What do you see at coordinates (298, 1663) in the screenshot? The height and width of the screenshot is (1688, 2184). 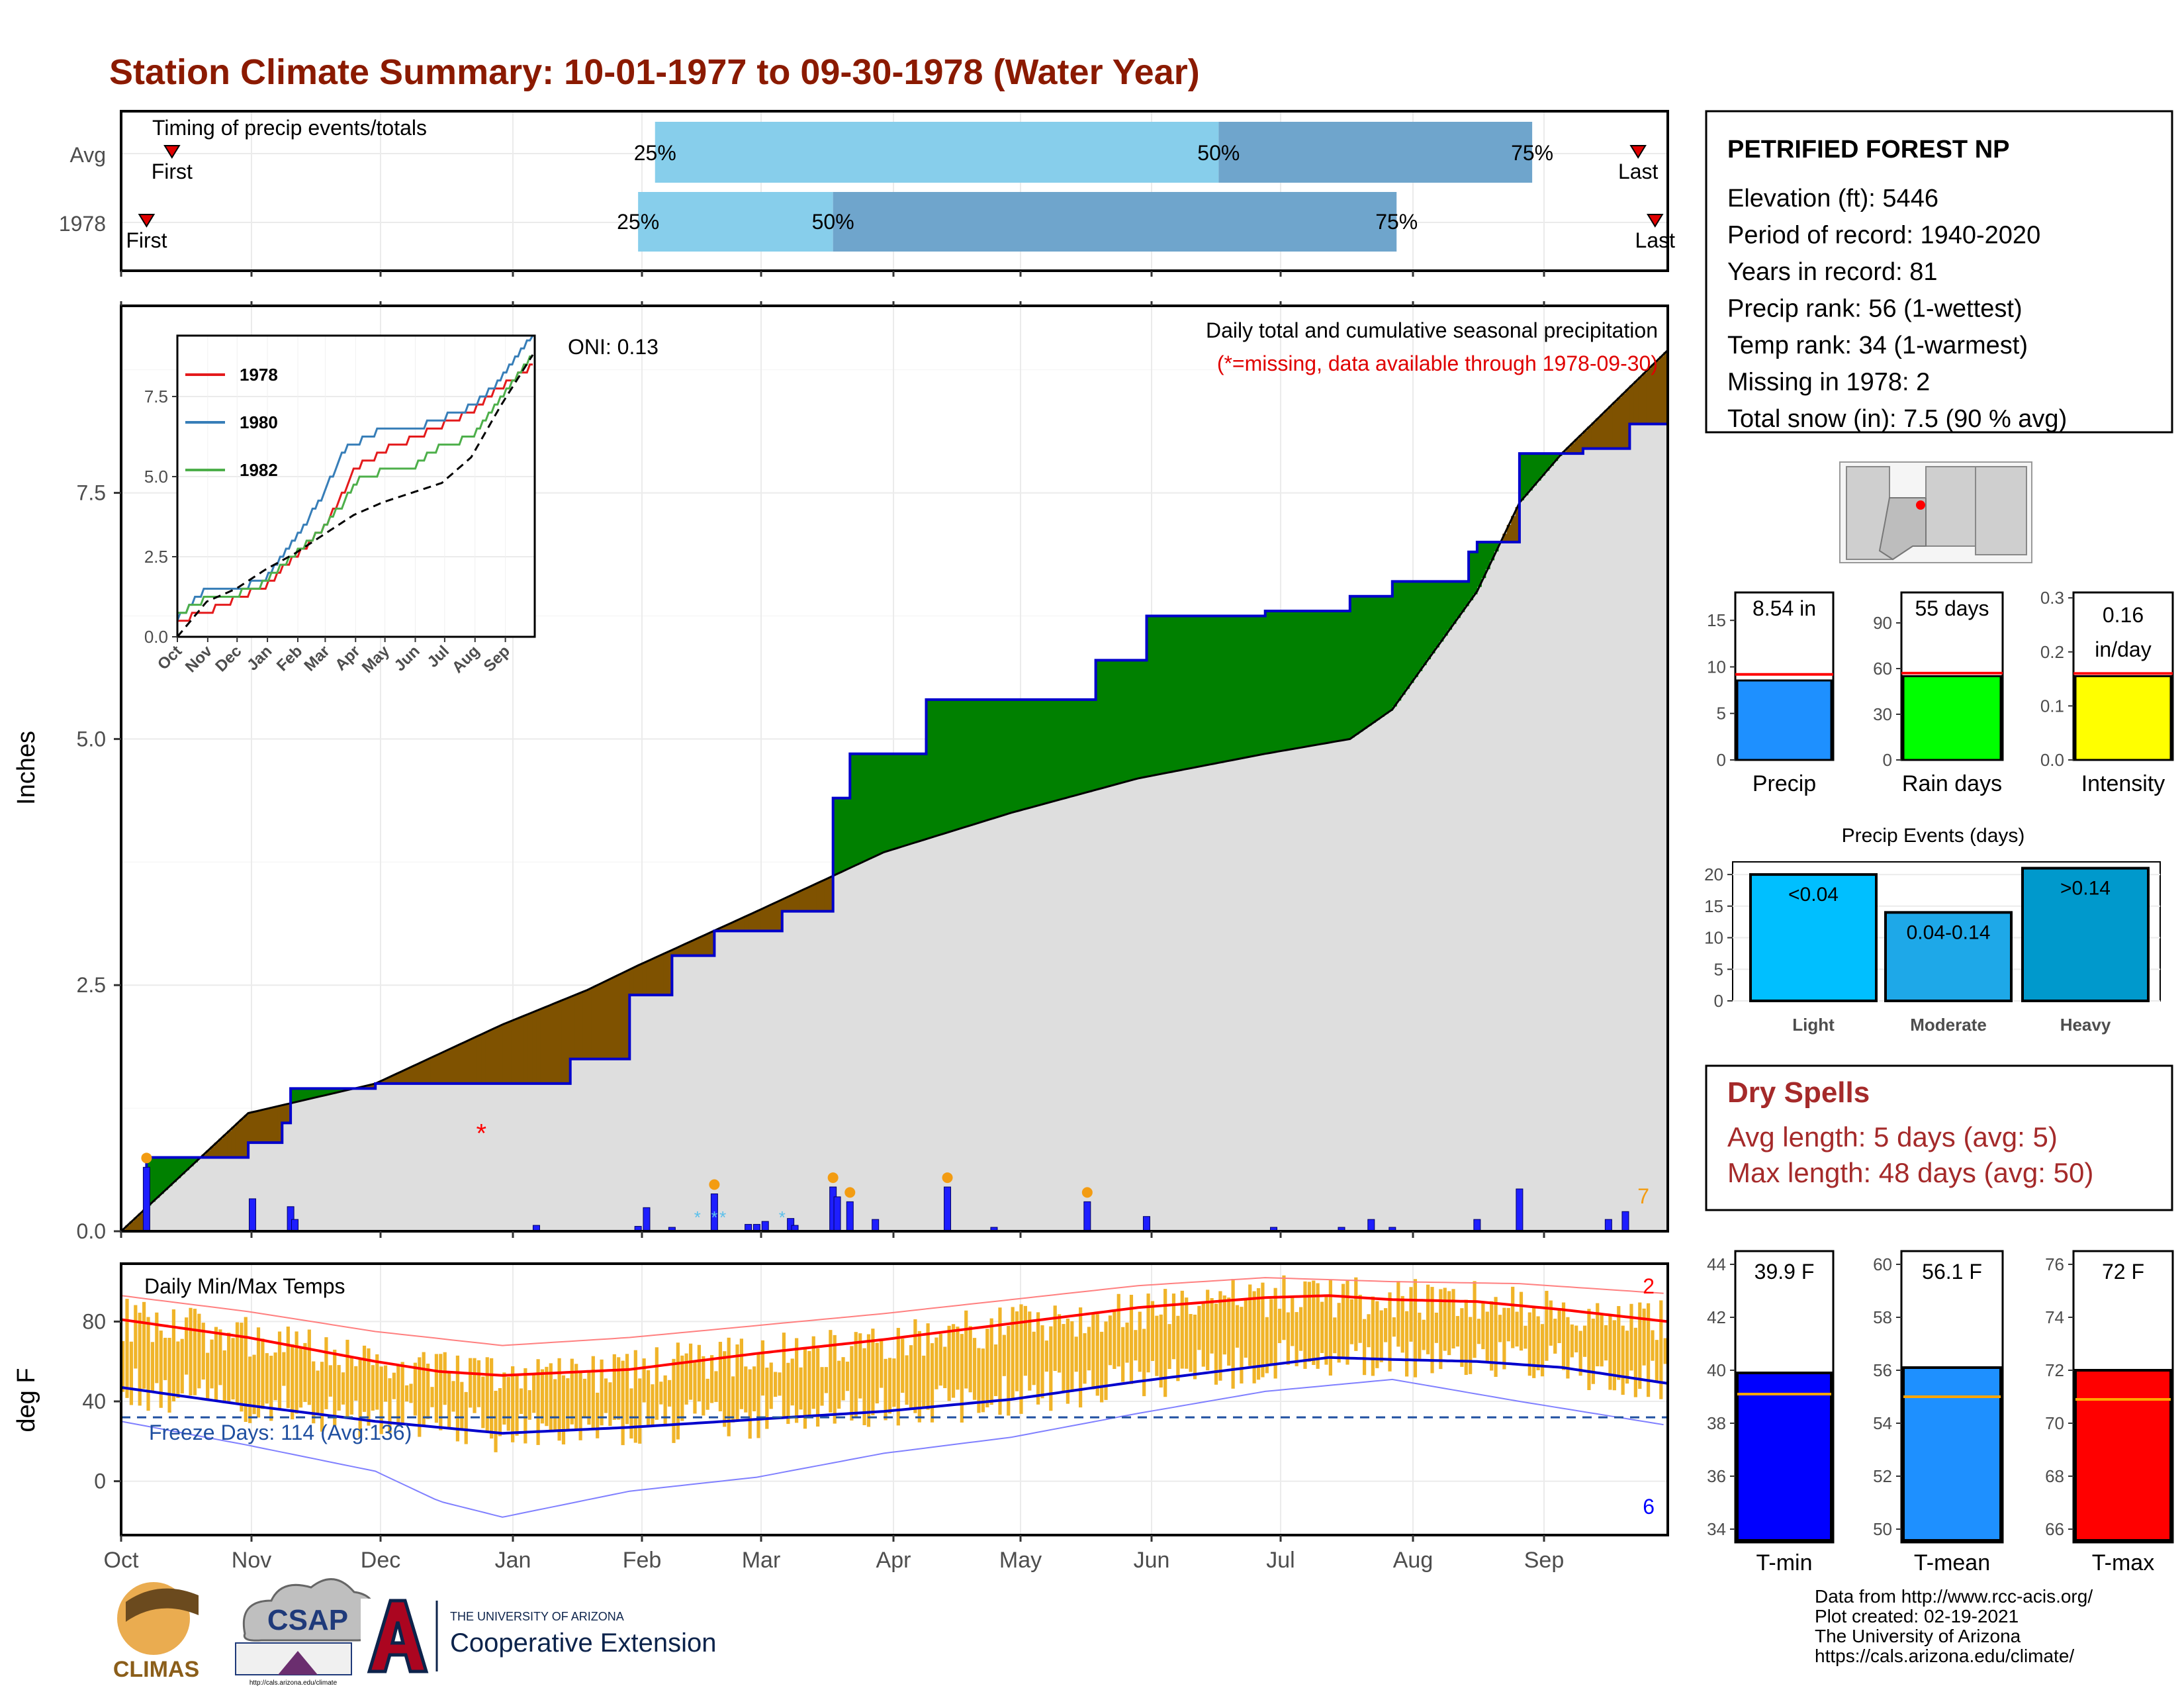 I see `csap-mountain` at bounding box center [298, 1663].